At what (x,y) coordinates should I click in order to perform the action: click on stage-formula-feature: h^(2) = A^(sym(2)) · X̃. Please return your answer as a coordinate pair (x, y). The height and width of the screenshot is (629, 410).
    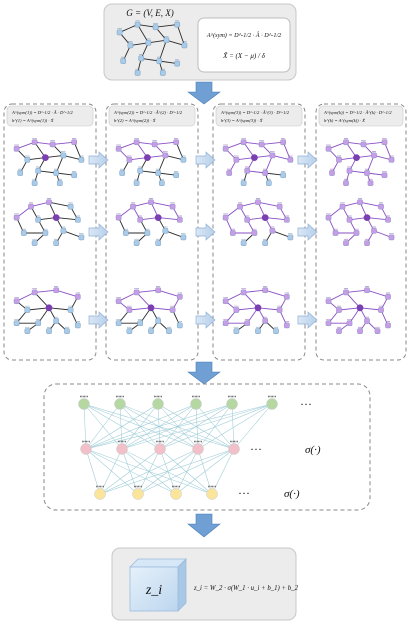
    Looking at the image, I should click on (135, 120).